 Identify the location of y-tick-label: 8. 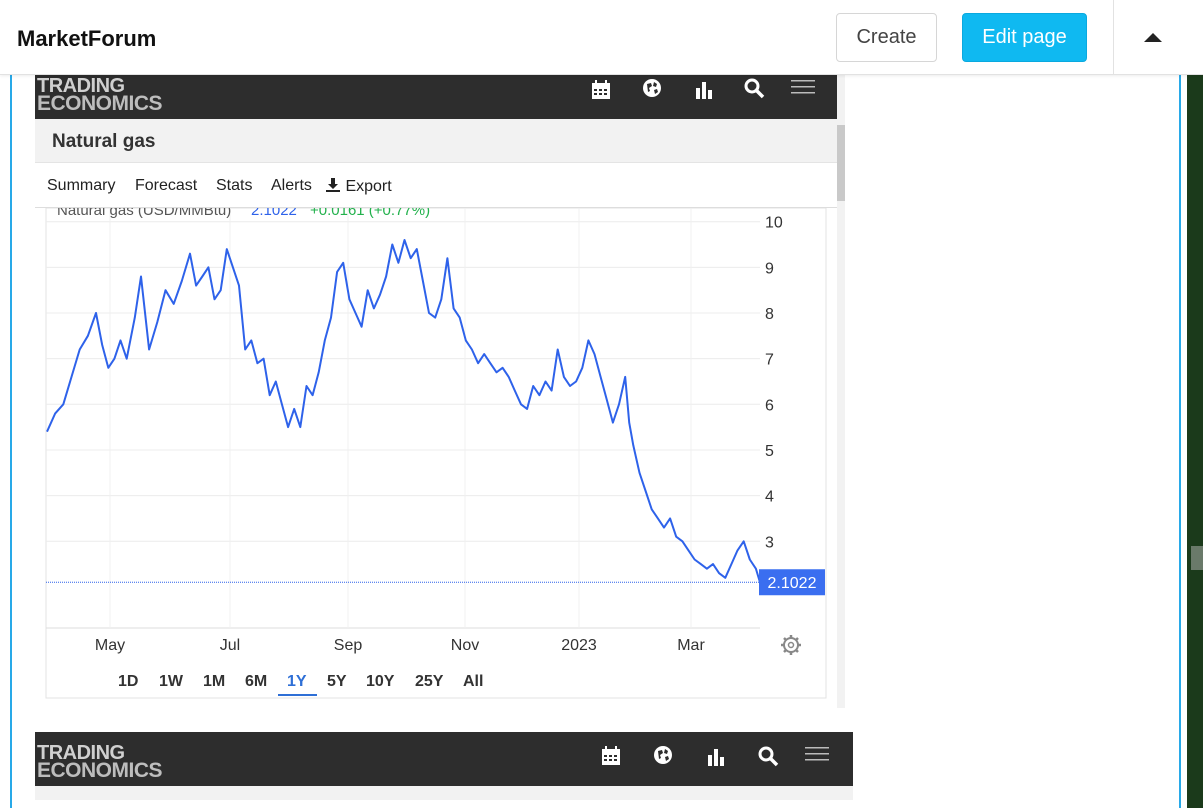
(769, 314).